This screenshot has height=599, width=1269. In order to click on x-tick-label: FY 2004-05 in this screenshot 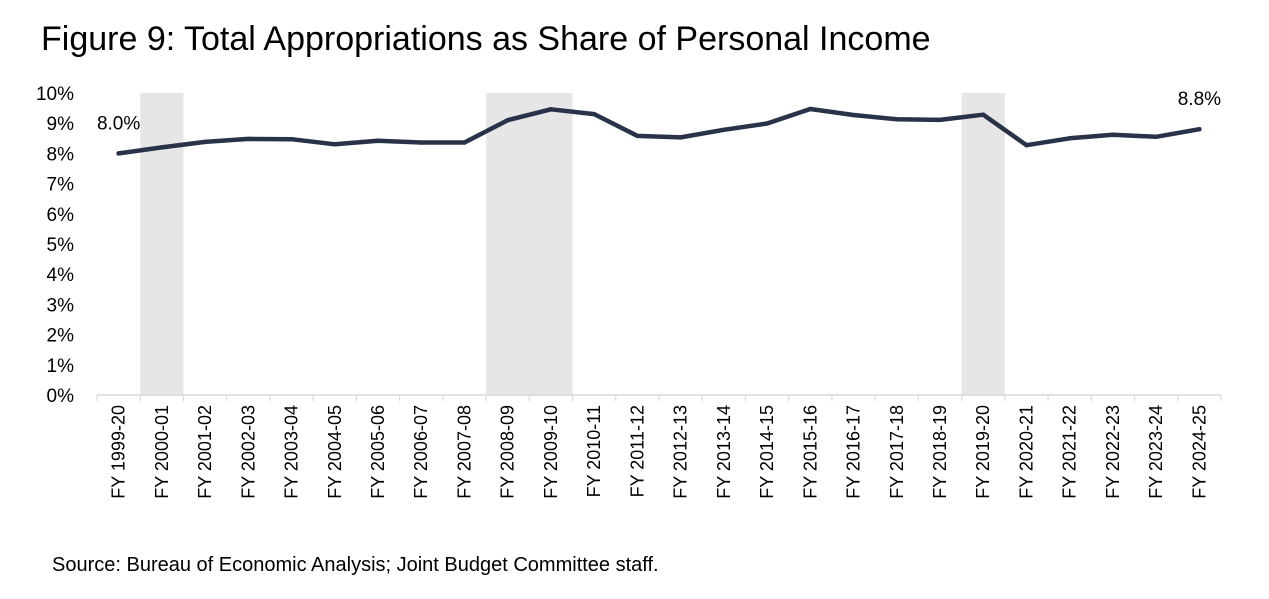, I will do `click(335, 452)`.